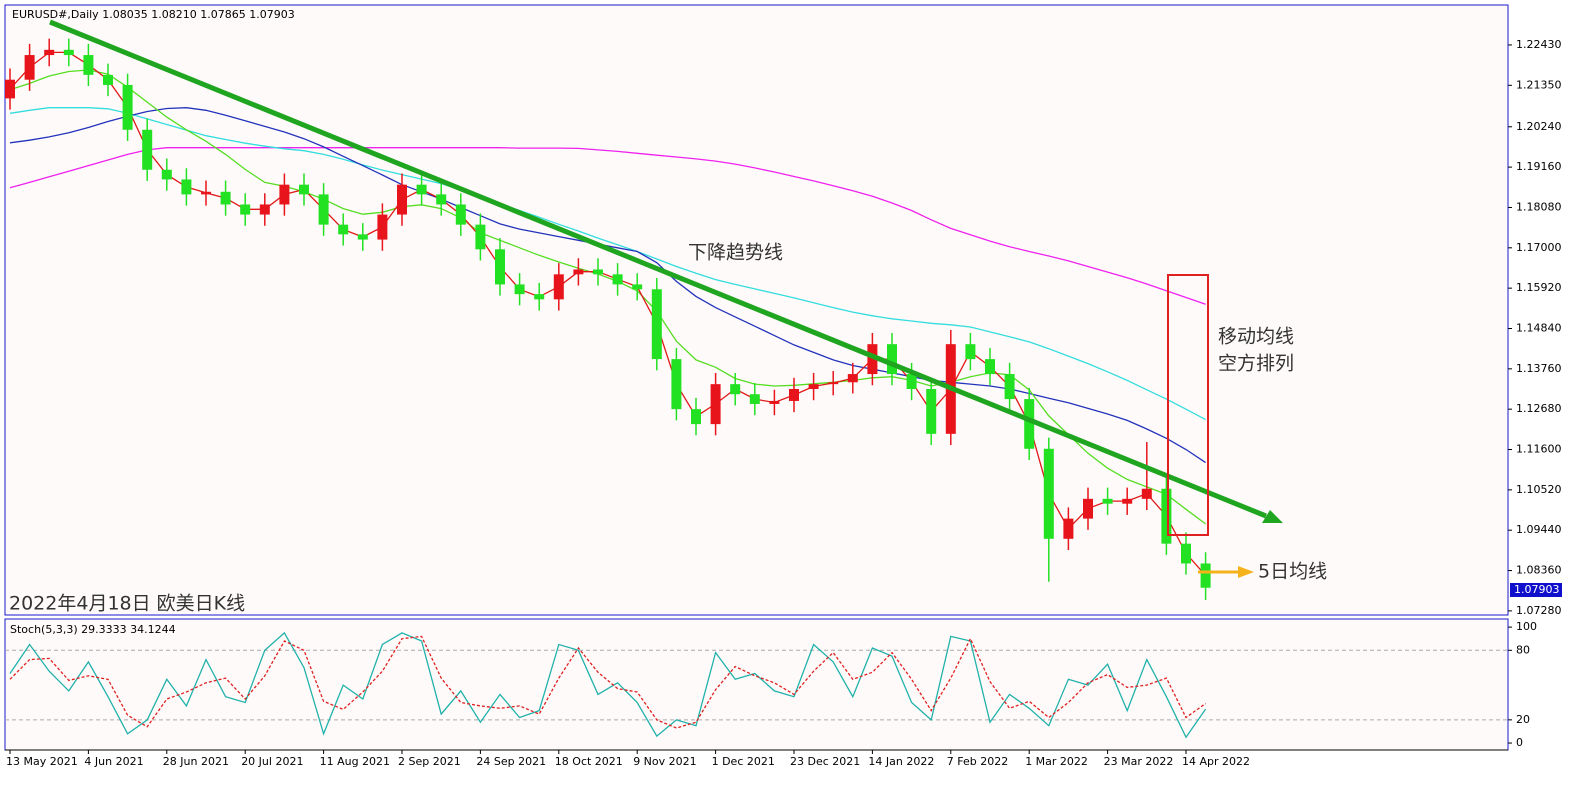  What do you see at coordinates (1539, 126) in the screenshot?
I see `y-tick-label: 1.20240` at bounding box center [1539, 126].